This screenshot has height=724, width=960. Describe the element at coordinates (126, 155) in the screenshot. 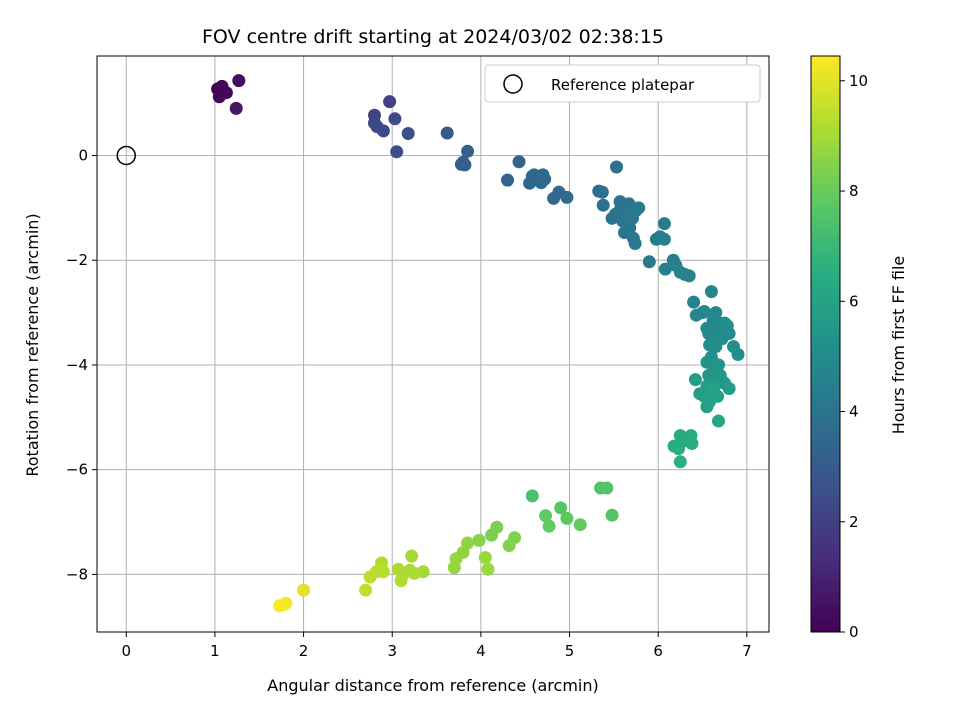

I see `reference-marker` at that location.